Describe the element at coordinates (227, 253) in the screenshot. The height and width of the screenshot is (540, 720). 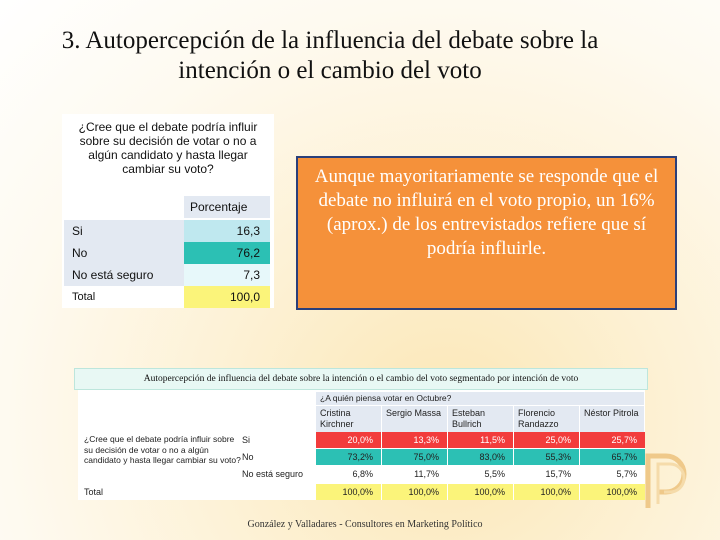
I see `row-value: 76,2` at that location.